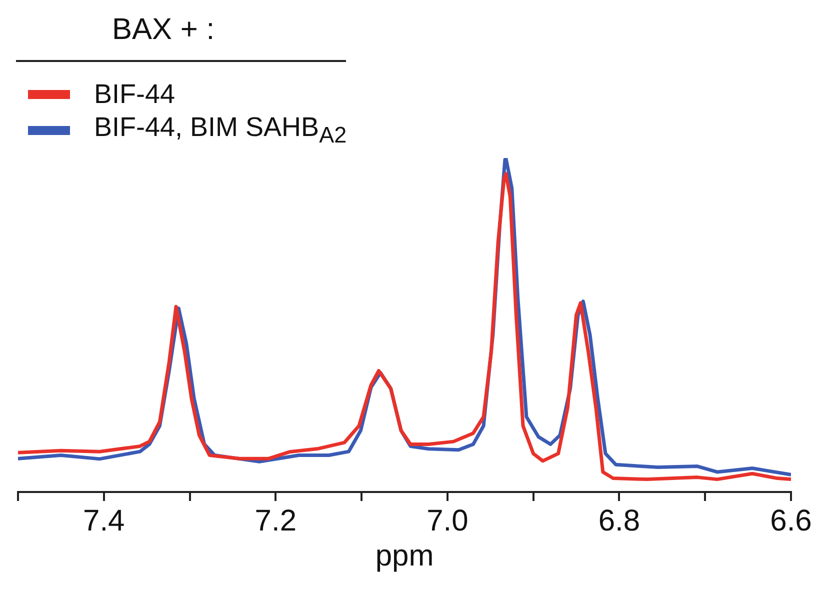 The height and width of the screenshot is (591, 825). What do you see at coordinates (447, 521) in the screenshot?
I see `x-tick-label: 7.0` at bounding box center [447, 521].